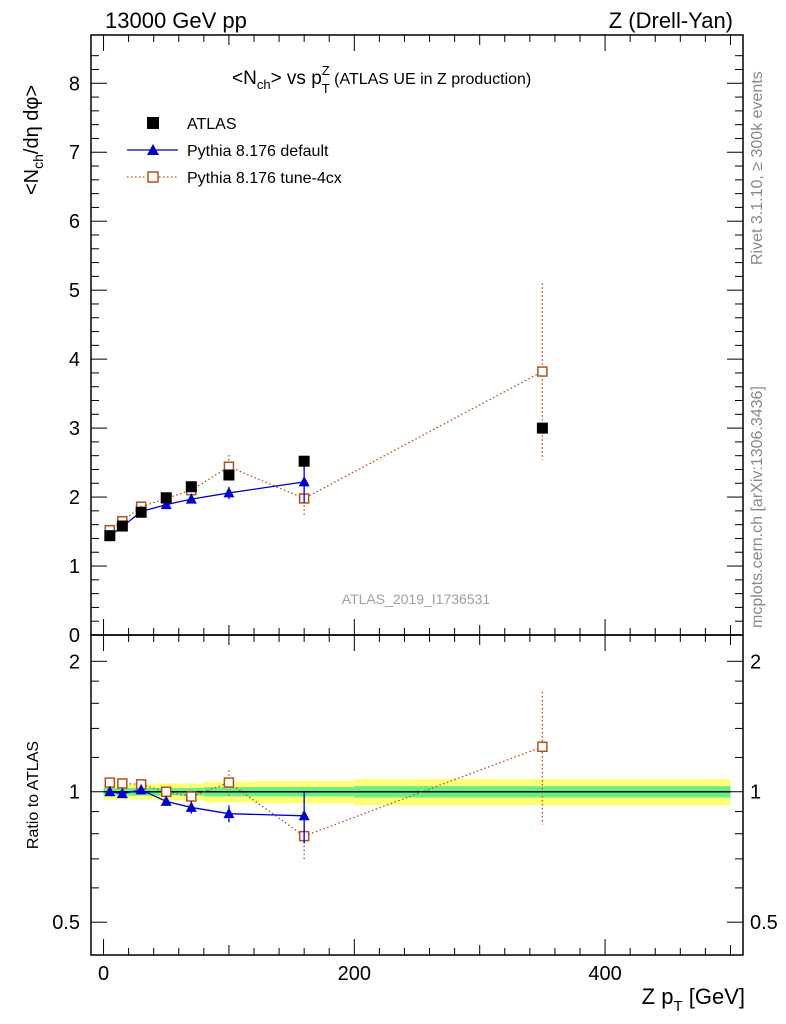  What do you see at coordinates (74, 360) in the screenshot?
I see `y-tick-label: 4` at bounding box center [74, 360].